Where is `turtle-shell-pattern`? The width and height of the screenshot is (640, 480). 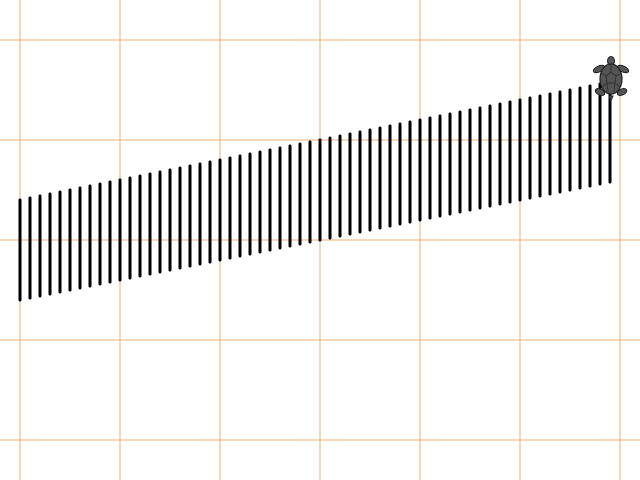 turtle-shell-pattern is located at coordinates (611, 79).